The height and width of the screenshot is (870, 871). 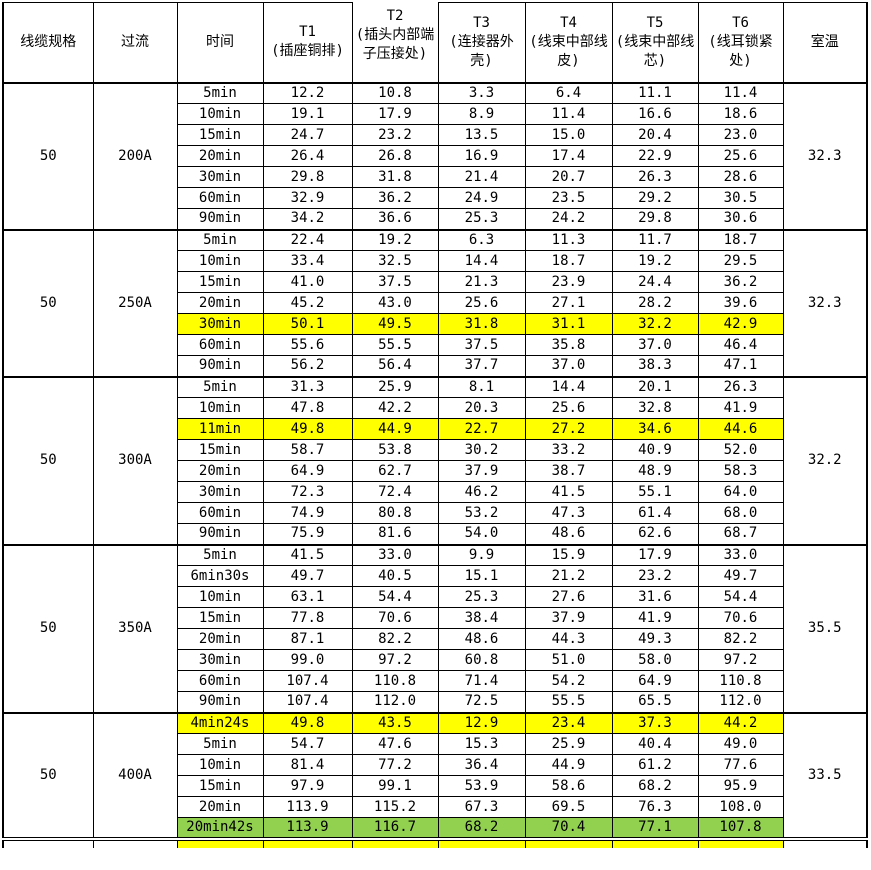 I want to click on data-row: 20min 26.4 26.8 16.9 17.4 22.9 25.6, so click(x=435, y=156).